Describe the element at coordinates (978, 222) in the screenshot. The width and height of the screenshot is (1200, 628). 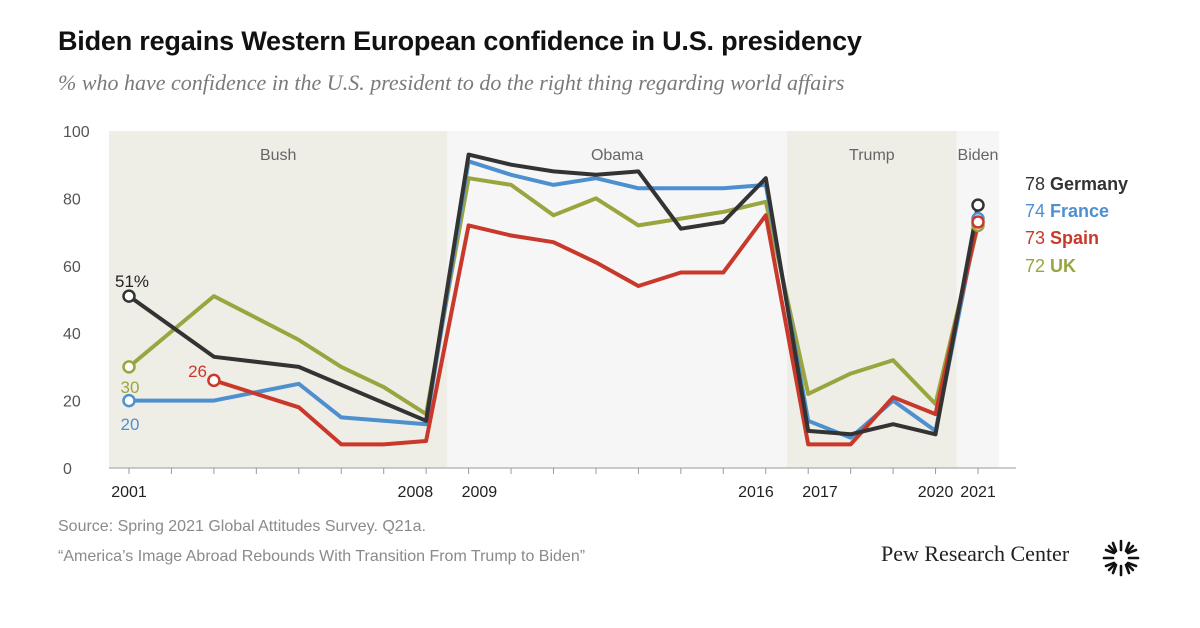
I see `end-marker-spain` at that location.